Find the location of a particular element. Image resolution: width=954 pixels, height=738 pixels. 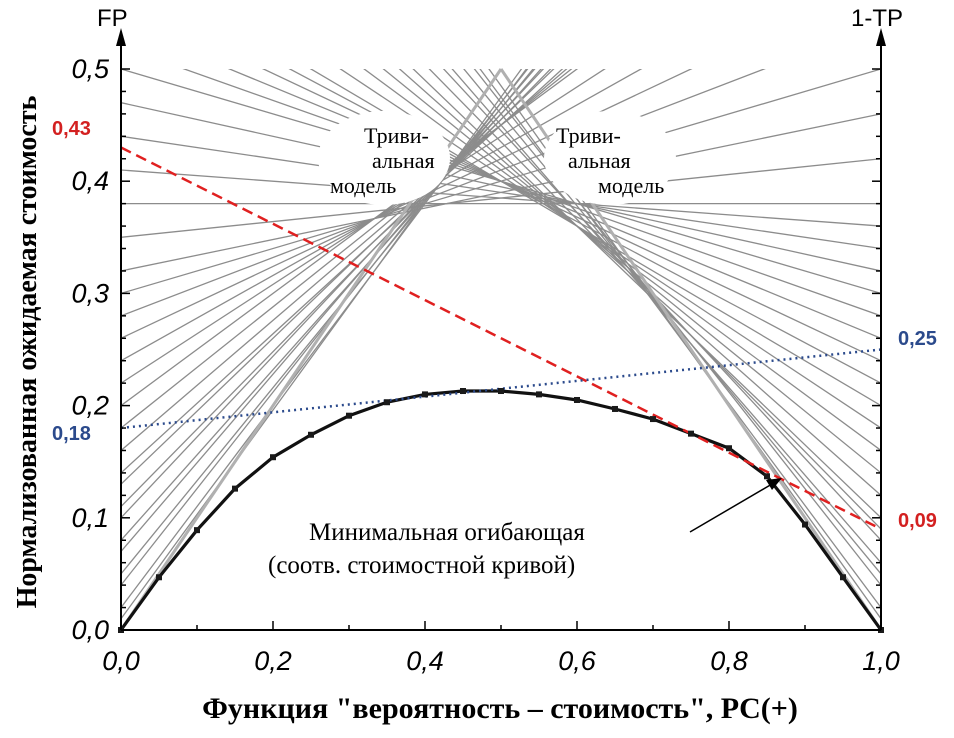

right-axis-arrow-icon is located at coordinates (881, 37).